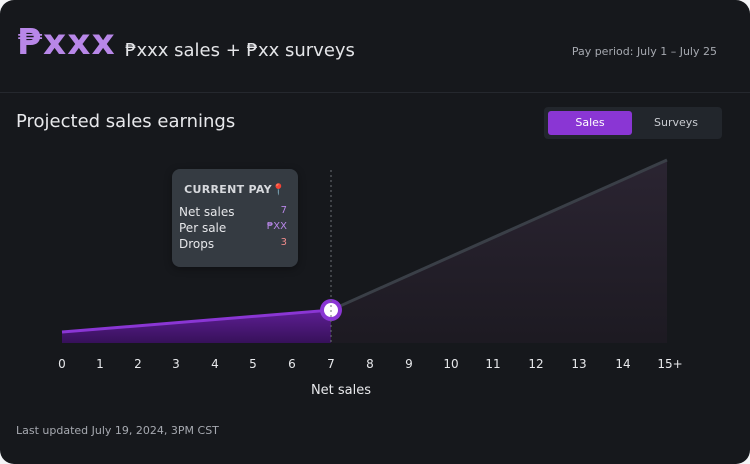  I want to click on x-tick-label: 2, so click(138, 364).